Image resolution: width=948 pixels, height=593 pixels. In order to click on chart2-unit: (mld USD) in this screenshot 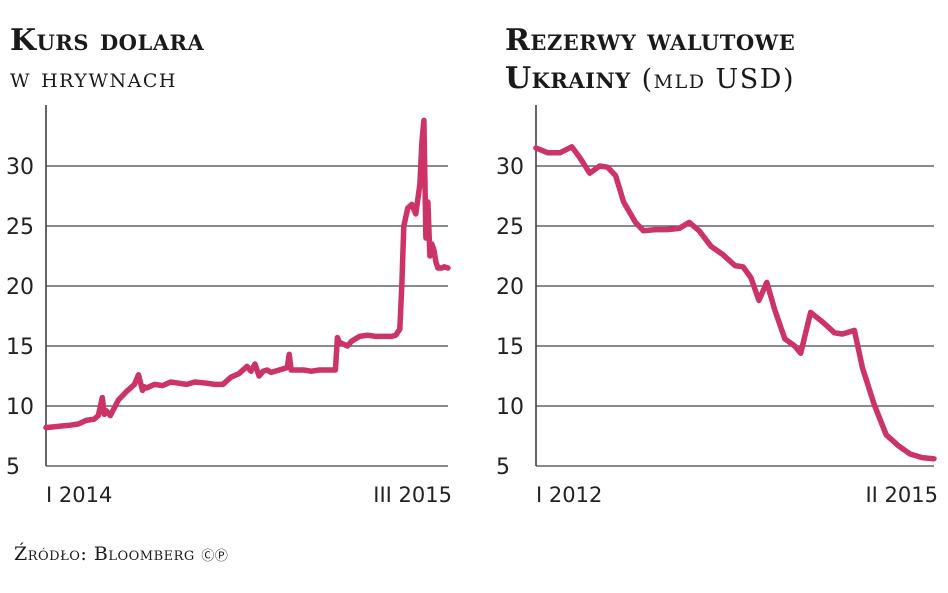, I will do `click(718, 79)`.